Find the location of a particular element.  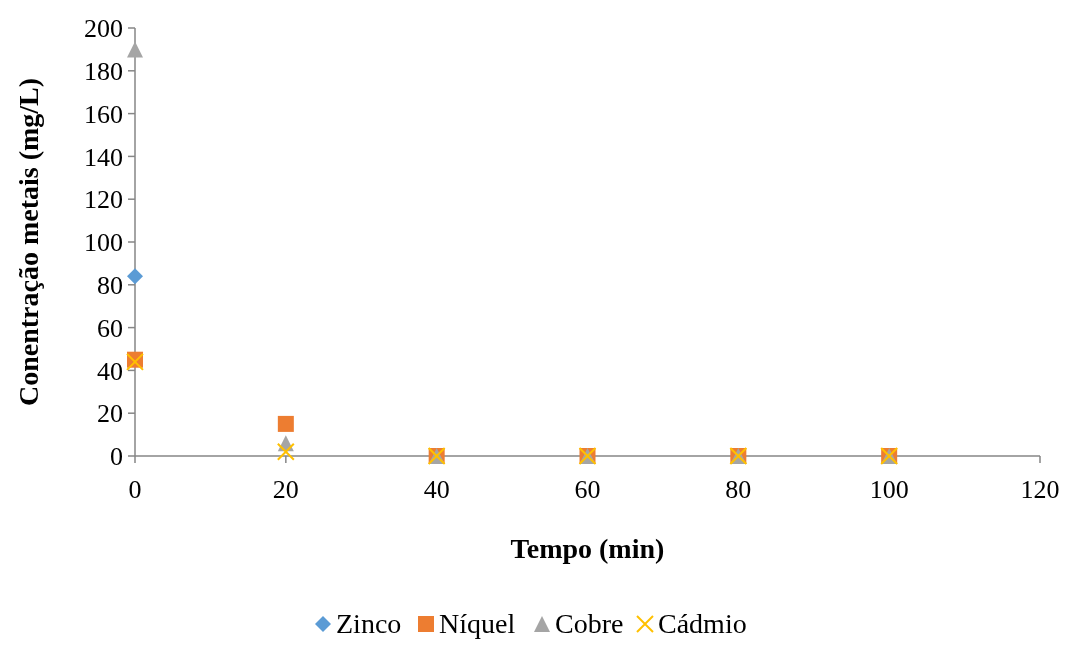

y-tick-label: 120 is located at coordinates (103, 200).